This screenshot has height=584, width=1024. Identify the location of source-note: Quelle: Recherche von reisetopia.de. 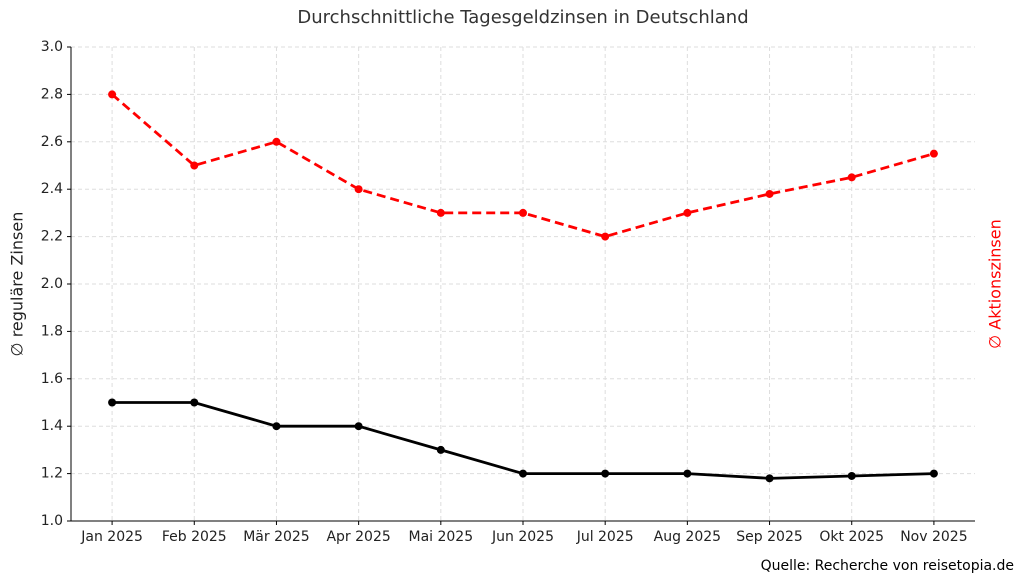
(887, 566).